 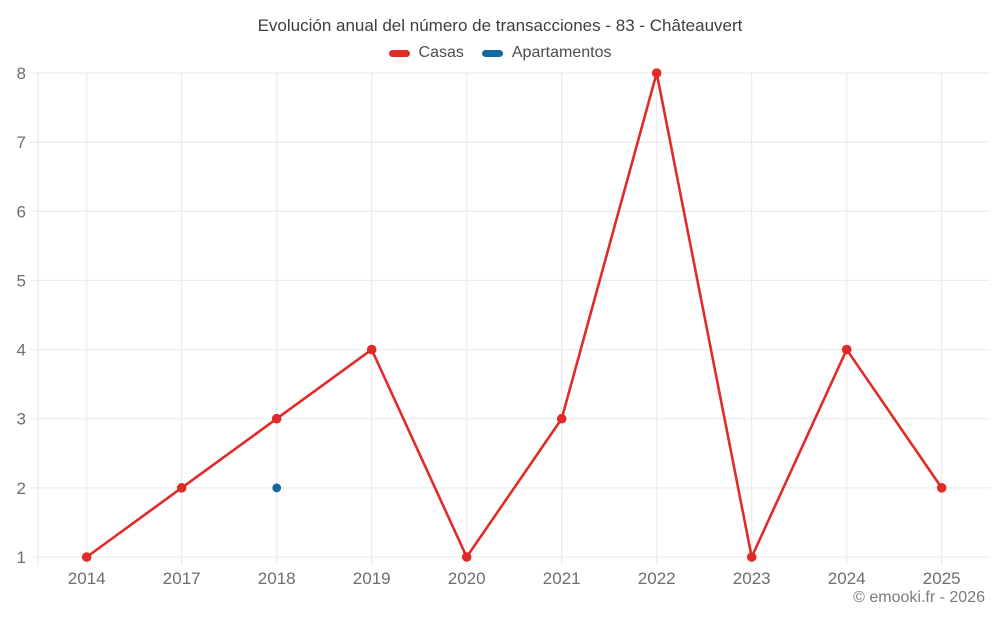 What do you see at coordinates (21, 280) in the screenshot?
I see `y-tick-label: 5` at bounding box center [21, 280].